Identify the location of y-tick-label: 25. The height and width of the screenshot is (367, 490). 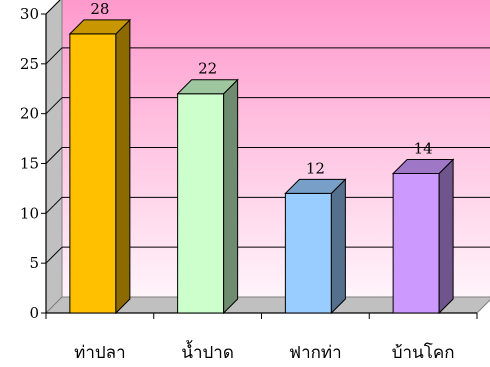
(29, 64).